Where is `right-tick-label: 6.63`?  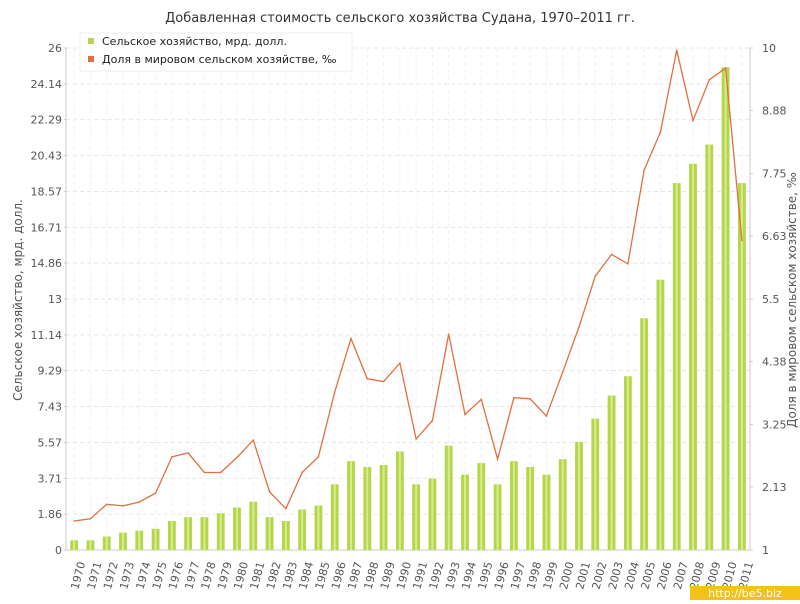
right-tick-label: 6.63 is located at coordinates (774, 236).